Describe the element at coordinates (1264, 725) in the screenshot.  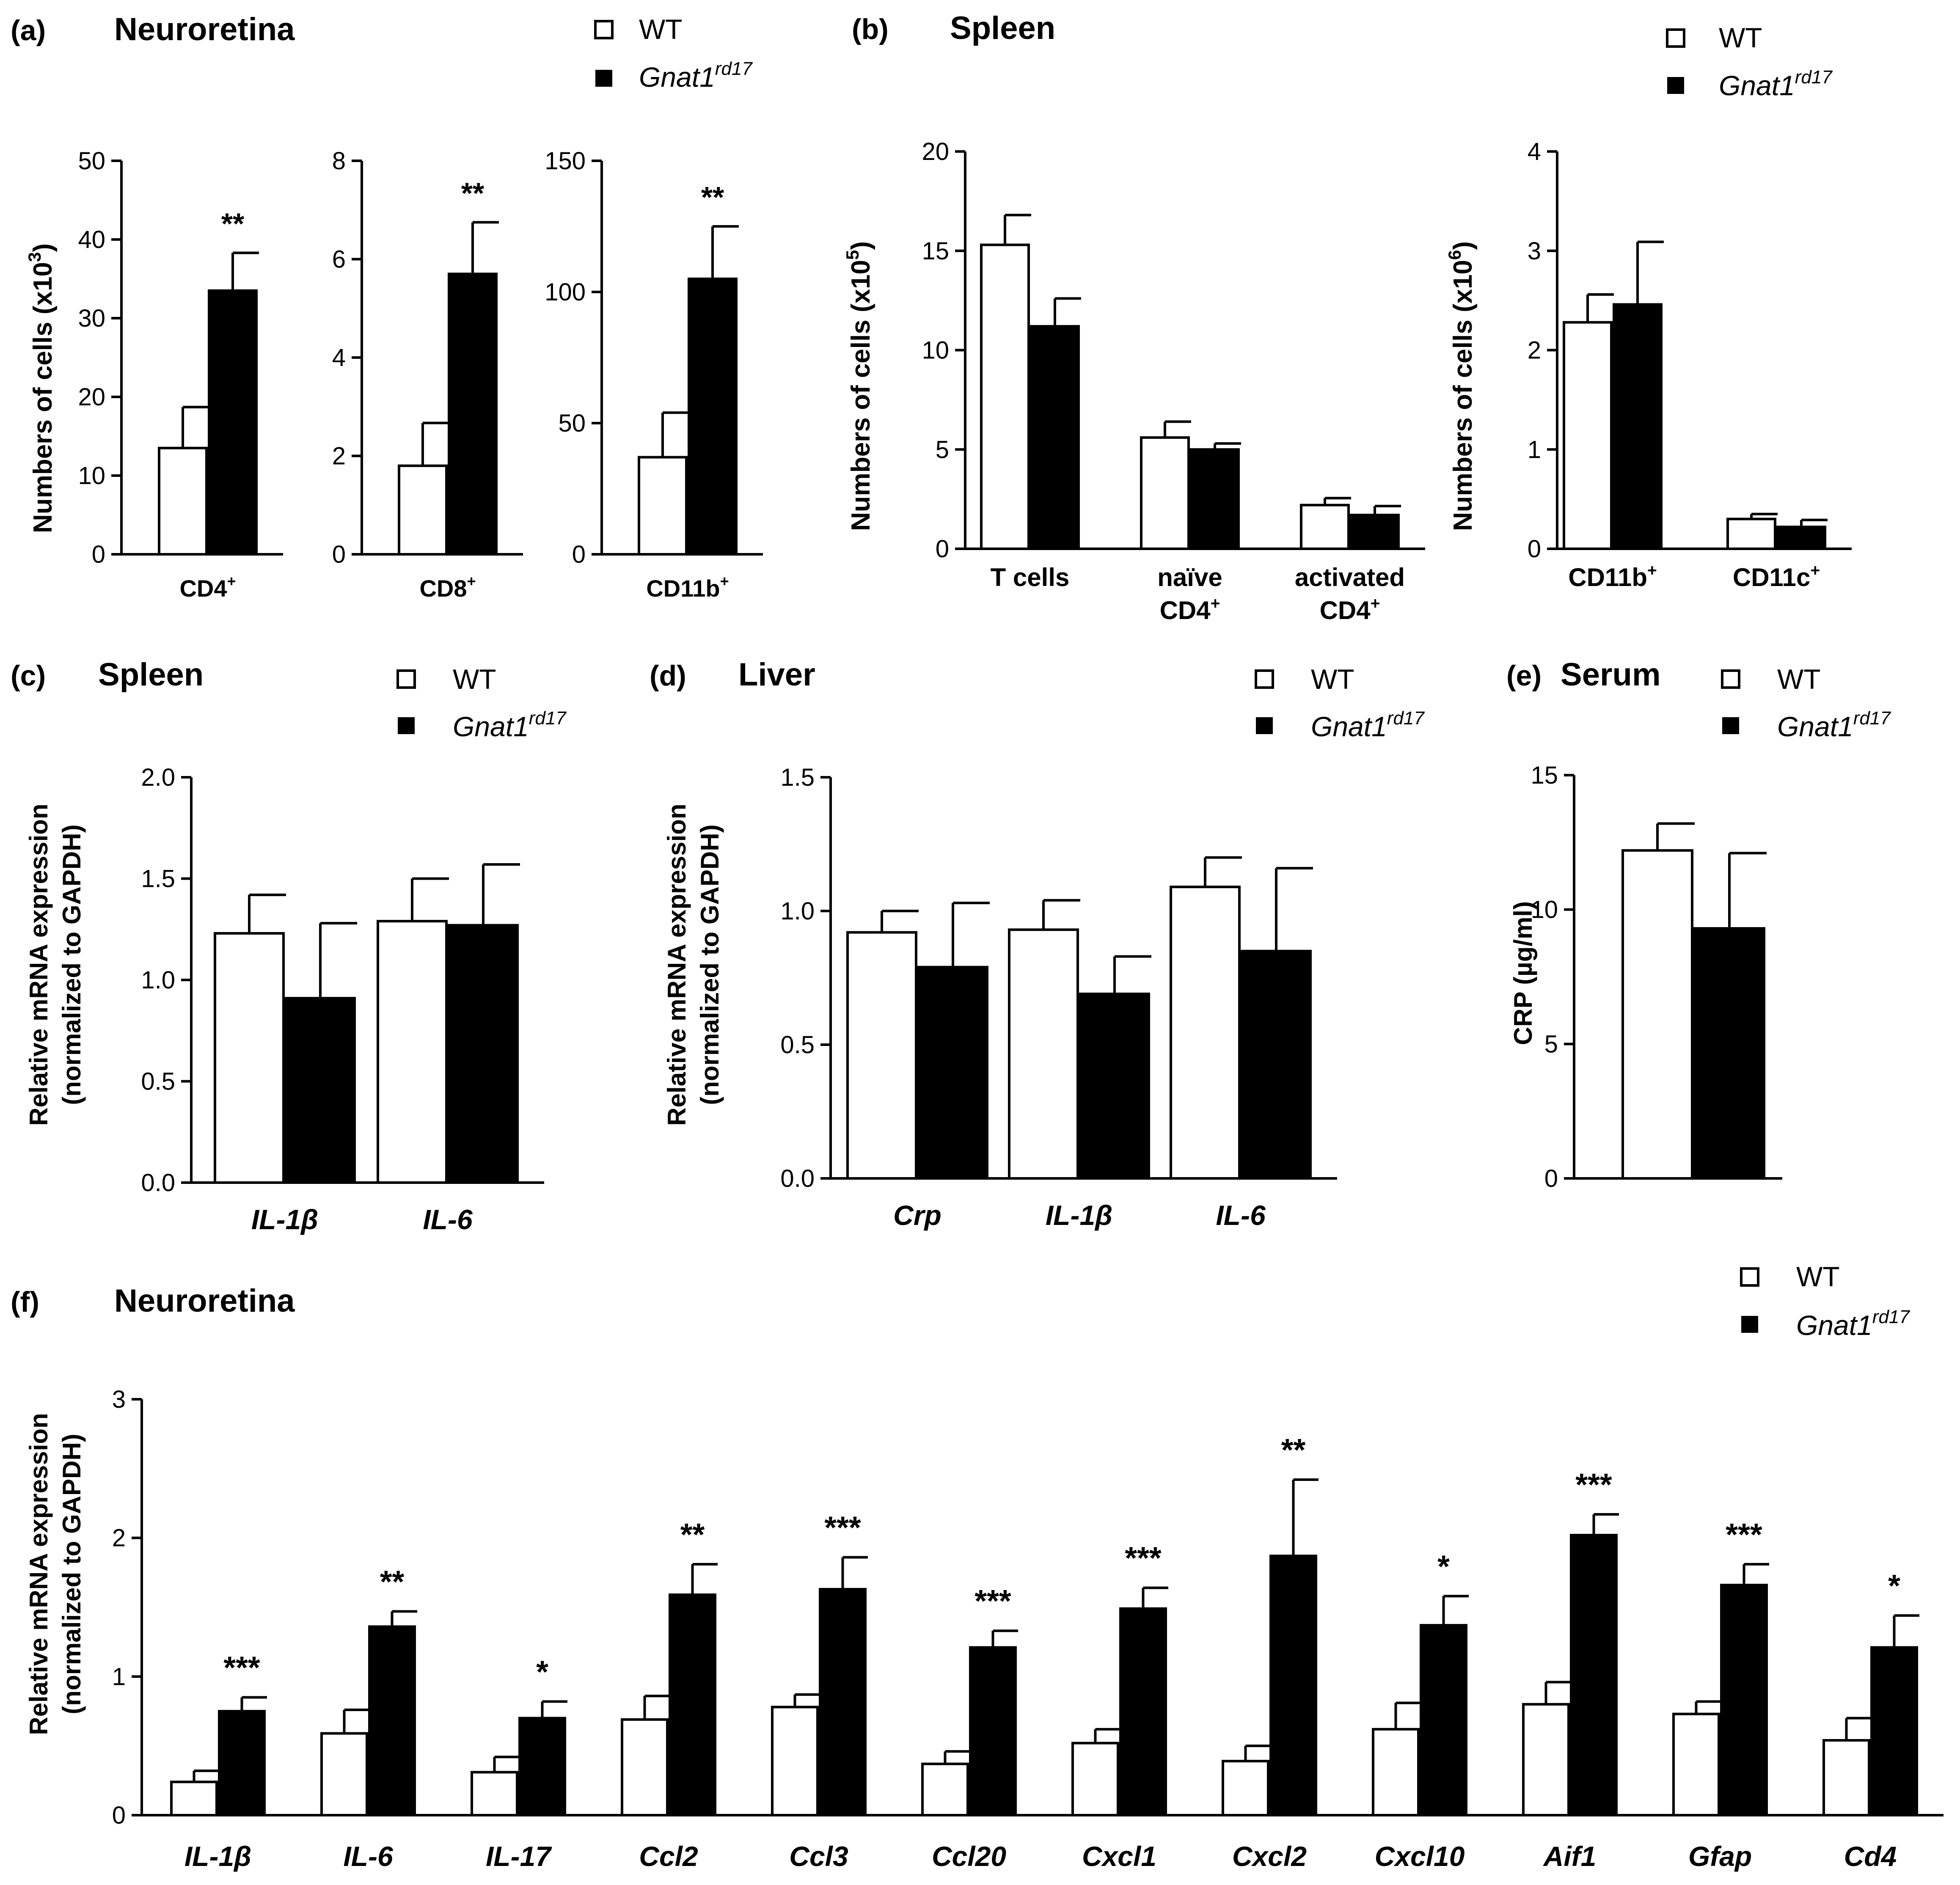
I see `legend-d-mutant-swatch` at that location.